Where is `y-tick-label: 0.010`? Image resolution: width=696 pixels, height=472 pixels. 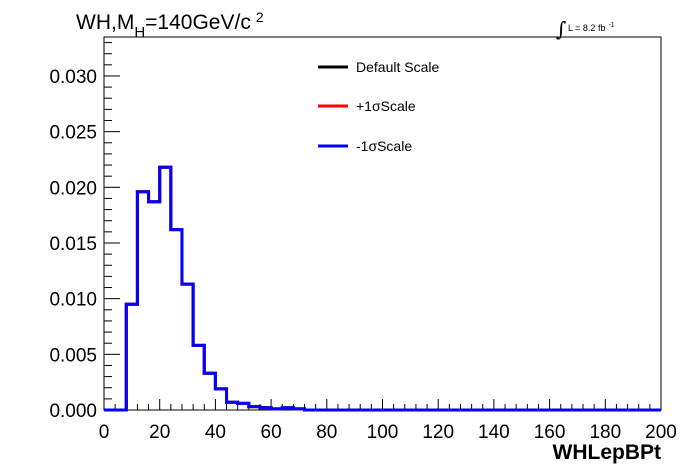
y-tick-label: 0.010 is located at coordinates (73, 300).